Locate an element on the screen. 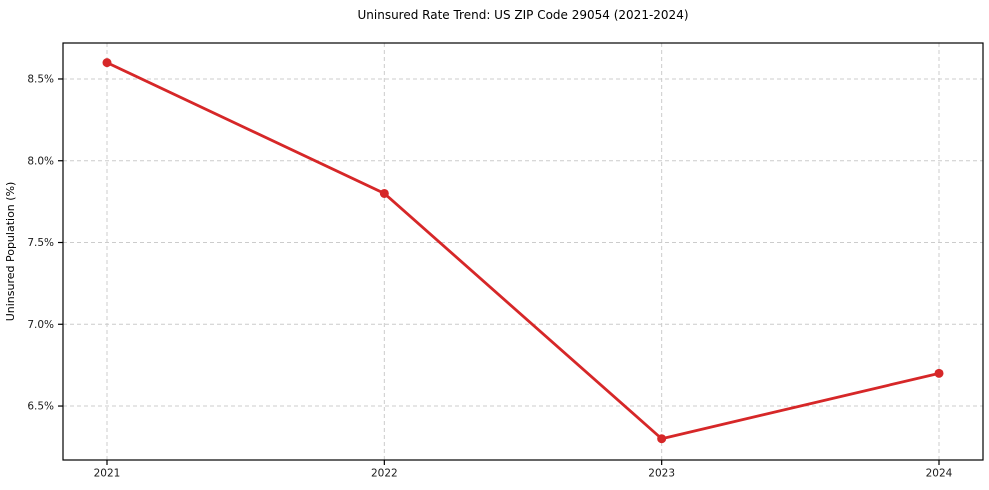 This screenshot has height=490, width=989. x-tick-label: 2024 is located at coordinates (939, 474).